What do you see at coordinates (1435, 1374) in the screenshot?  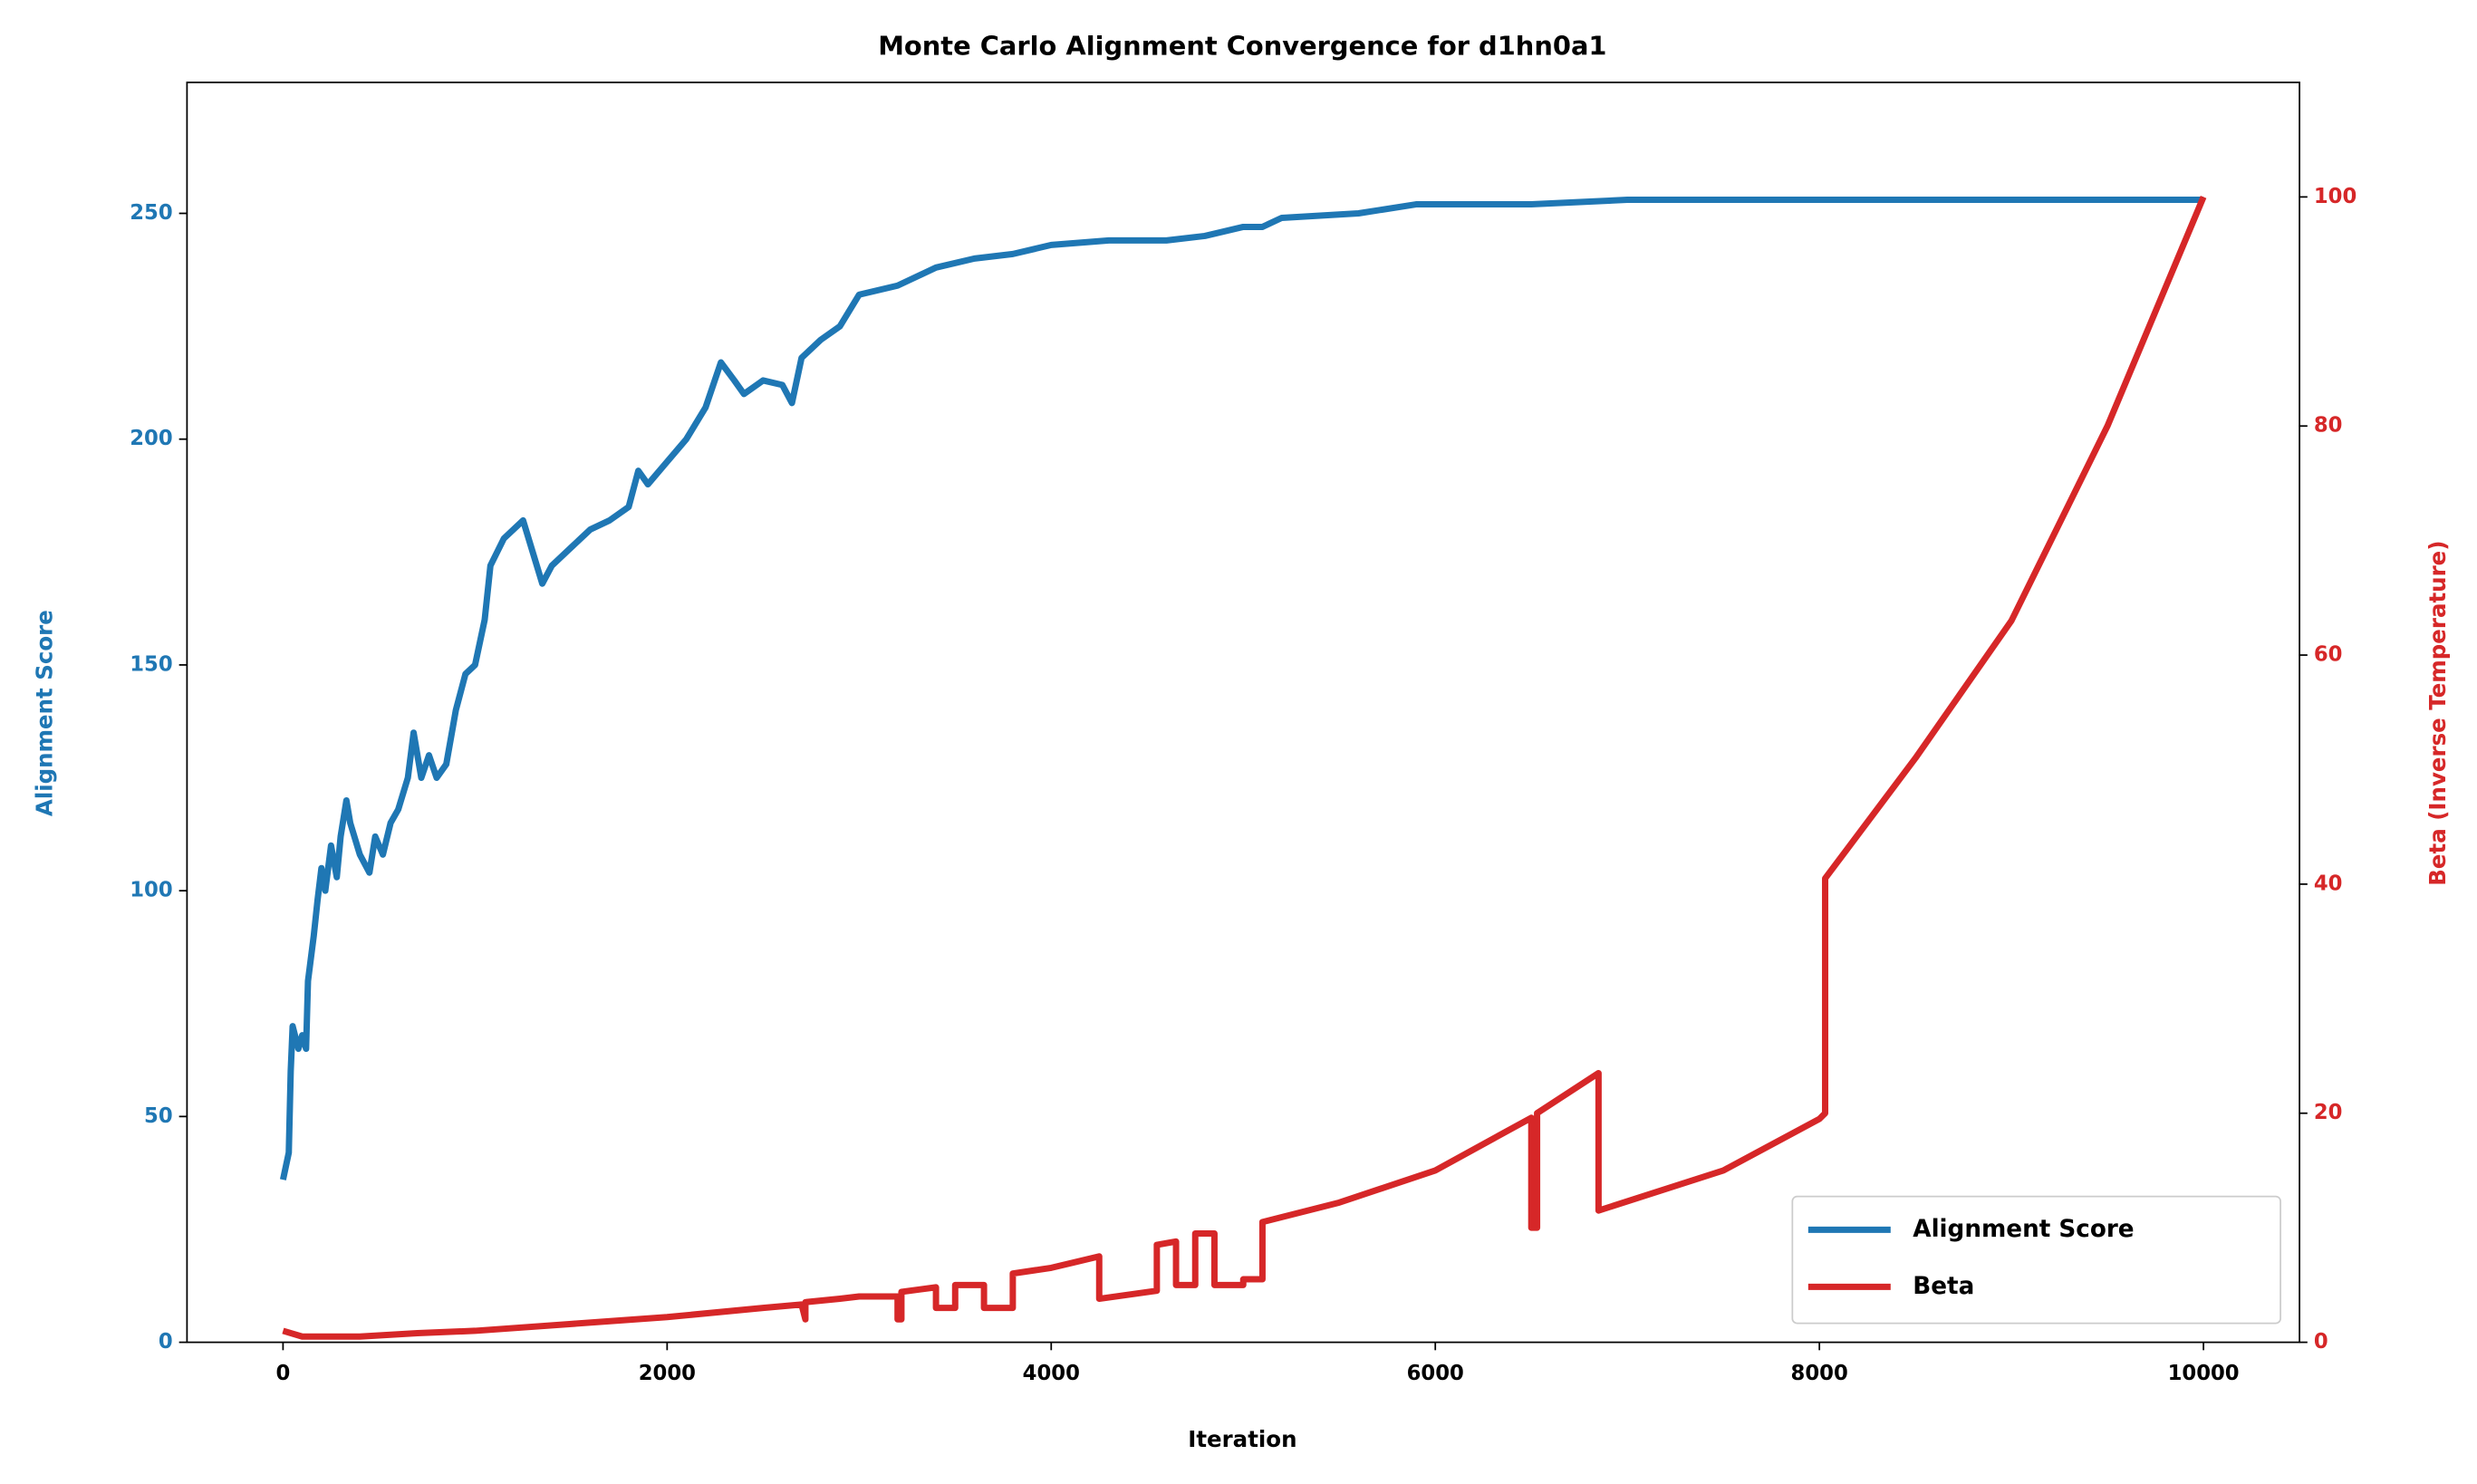 I see `x-tick-label: 6000` at bounding box center [1435, 1374].